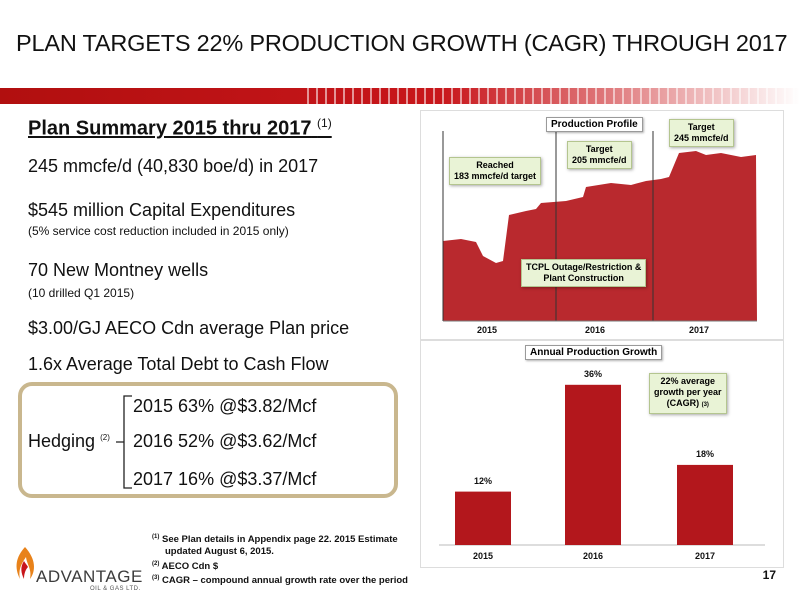 The height and width of the screenshot is (600, 800). Describe the element at coordinates (180, 128) in the screenshot. I see `plan-summary-heading: Plan Summary 2015 thru 2017 (1)` at that location.